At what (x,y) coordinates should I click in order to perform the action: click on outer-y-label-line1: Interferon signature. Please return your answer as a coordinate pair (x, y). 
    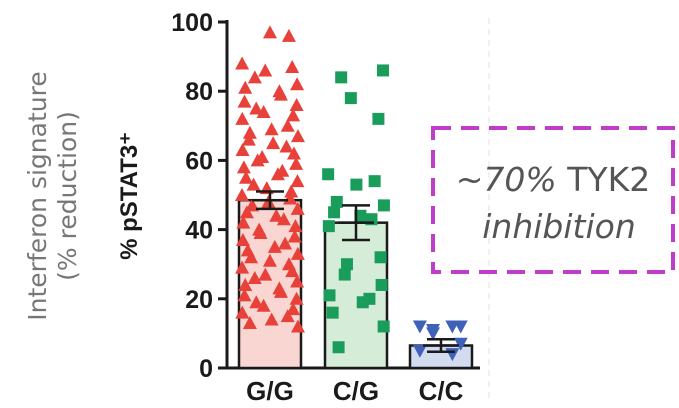
    Looking at the image, I should click on (37, 195).